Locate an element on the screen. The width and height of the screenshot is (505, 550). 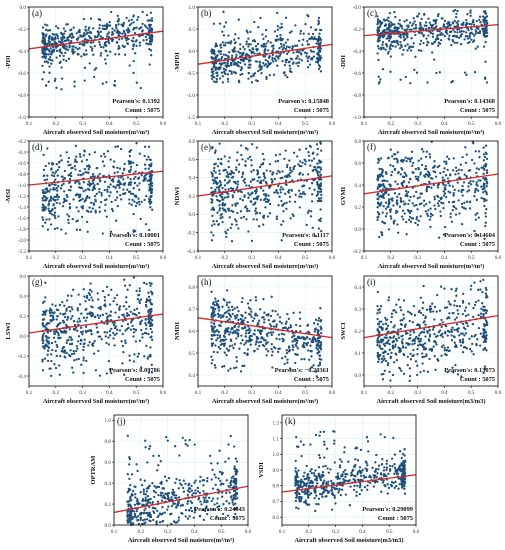
x-tick-label: 0.5 is located at coordinates (471, 124).